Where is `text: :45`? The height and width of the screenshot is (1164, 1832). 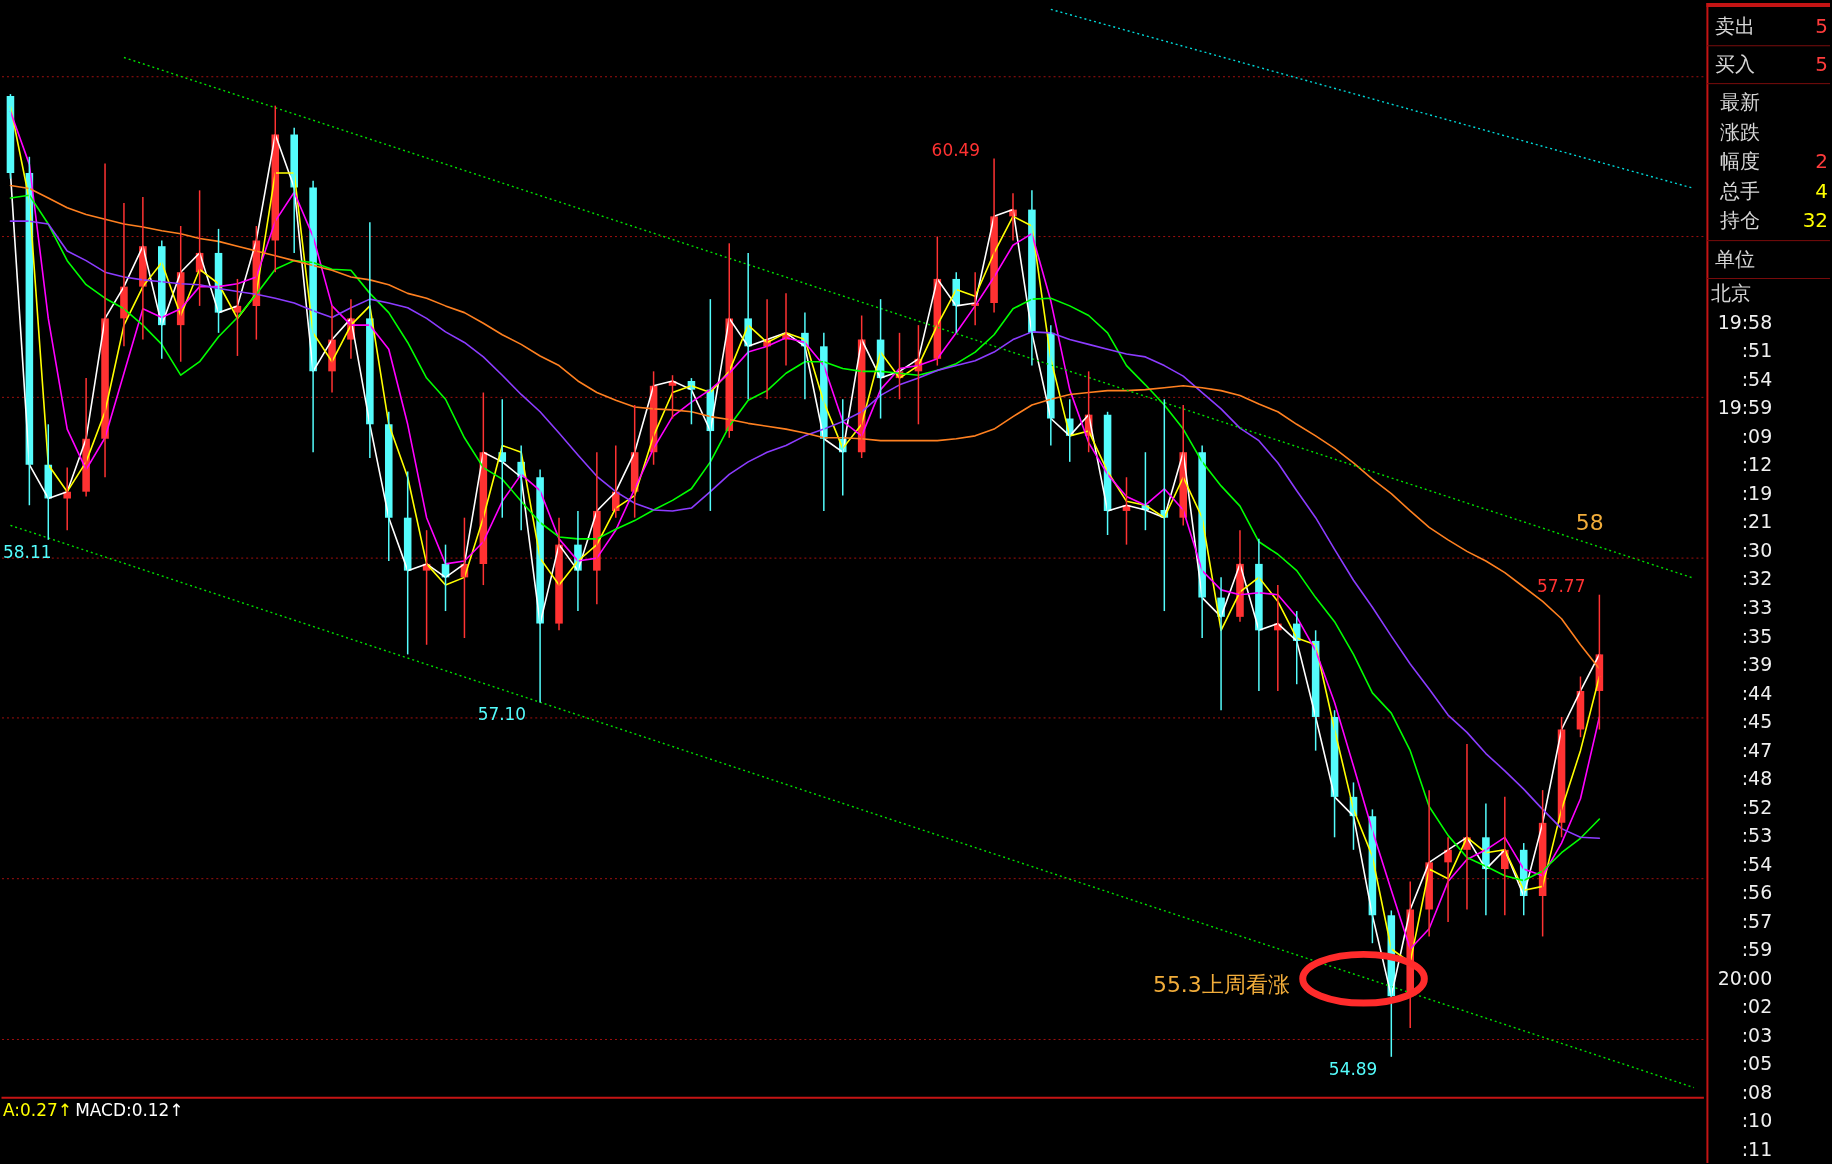 text: :45 is located at coordinates (1757, 721).